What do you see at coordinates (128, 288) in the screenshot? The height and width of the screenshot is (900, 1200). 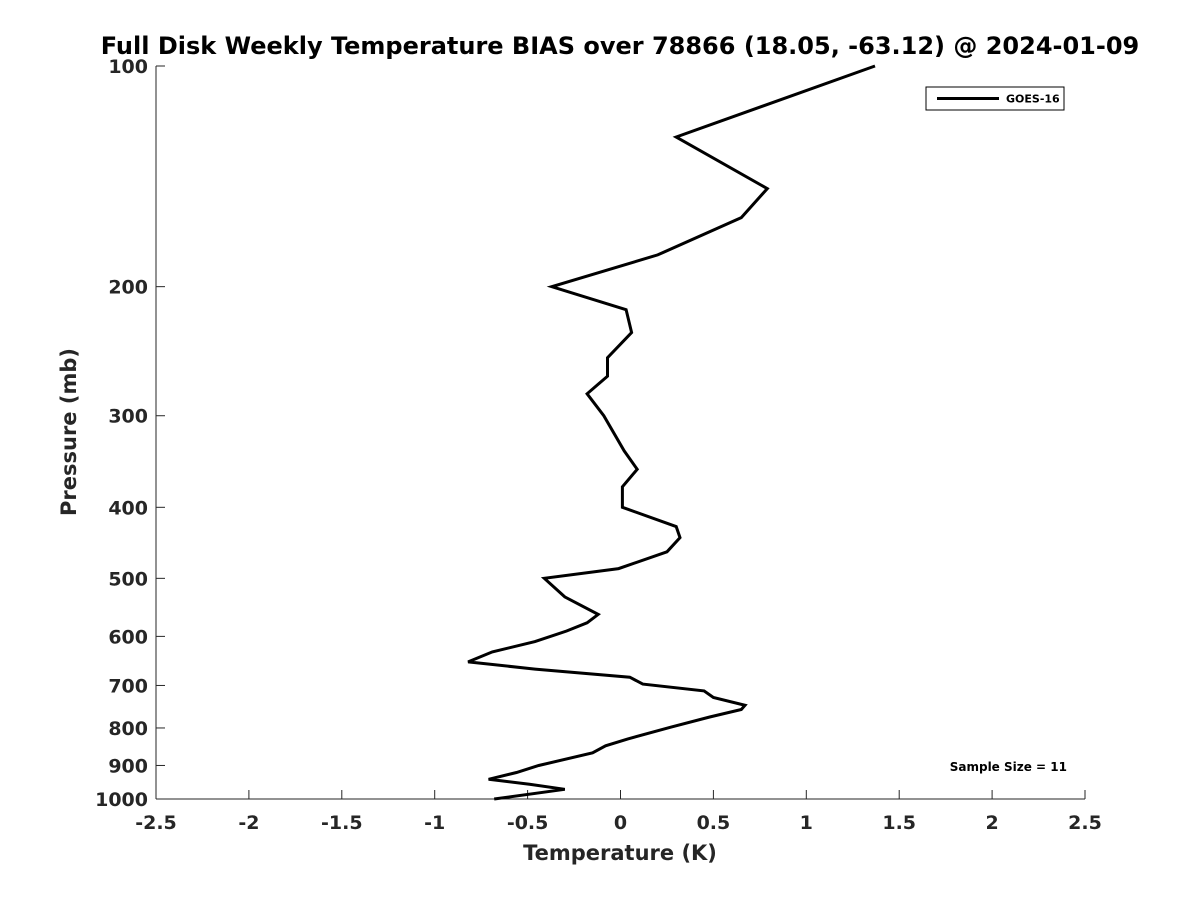 I see `y-tick-label: 200` at bounding box center [128, 288].